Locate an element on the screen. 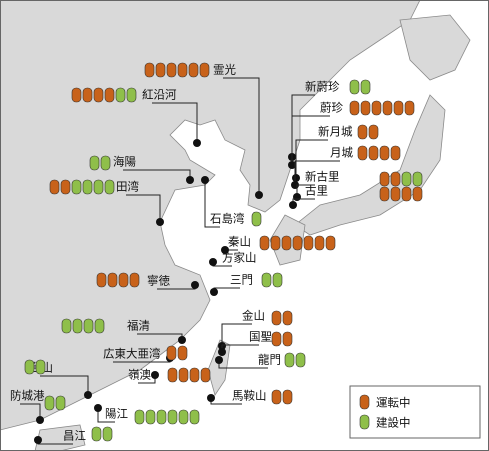 The width and height of the screenshot is (489, 451). site-label: 月城 is located at coordinates (341, 153).